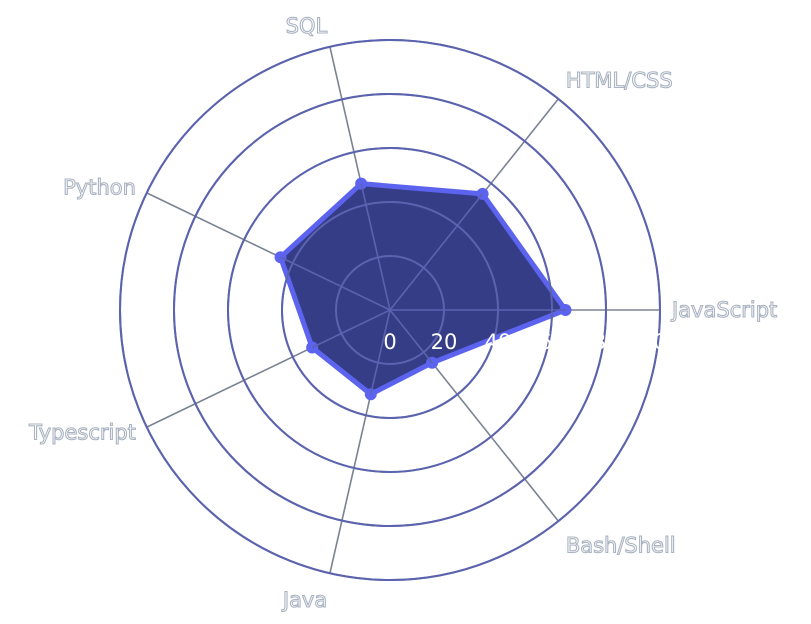 The height and width of the screenshot is (624, 811). I want to click on series-area, so click(423, 289).